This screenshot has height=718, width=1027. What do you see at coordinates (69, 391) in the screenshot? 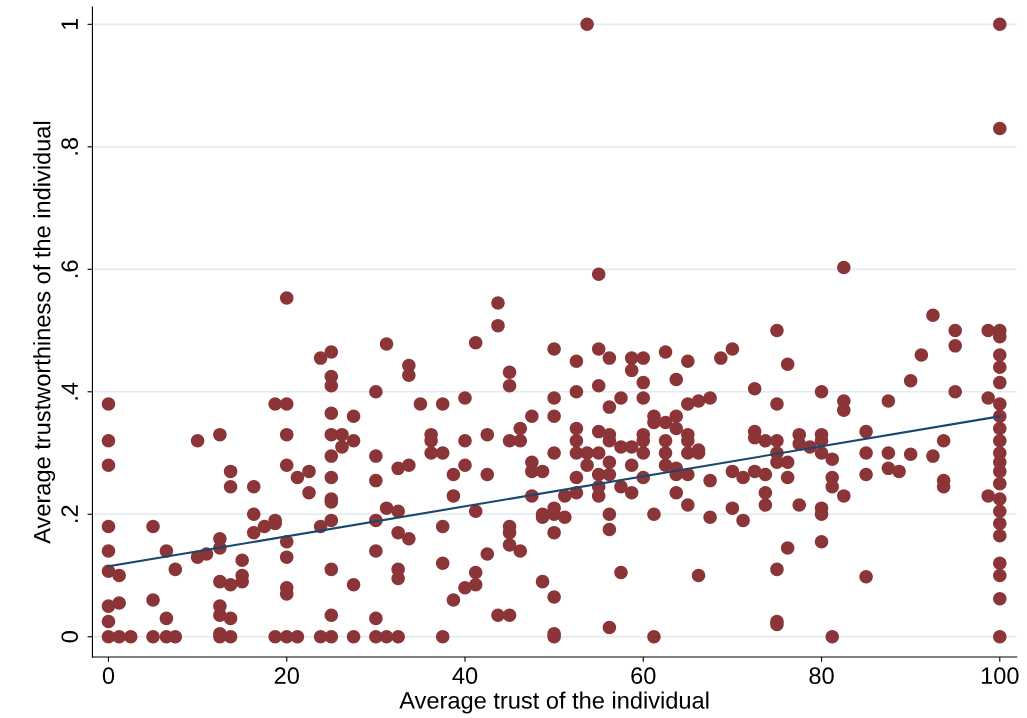
I see `y-tick-label: .4` at bounding box center [69, 391].